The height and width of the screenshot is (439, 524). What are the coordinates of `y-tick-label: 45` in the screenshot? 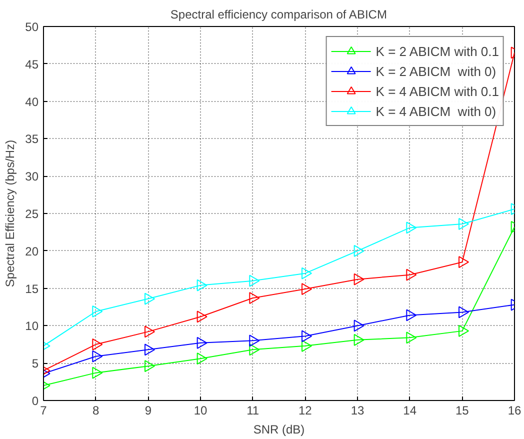 It's located at (32, 64).